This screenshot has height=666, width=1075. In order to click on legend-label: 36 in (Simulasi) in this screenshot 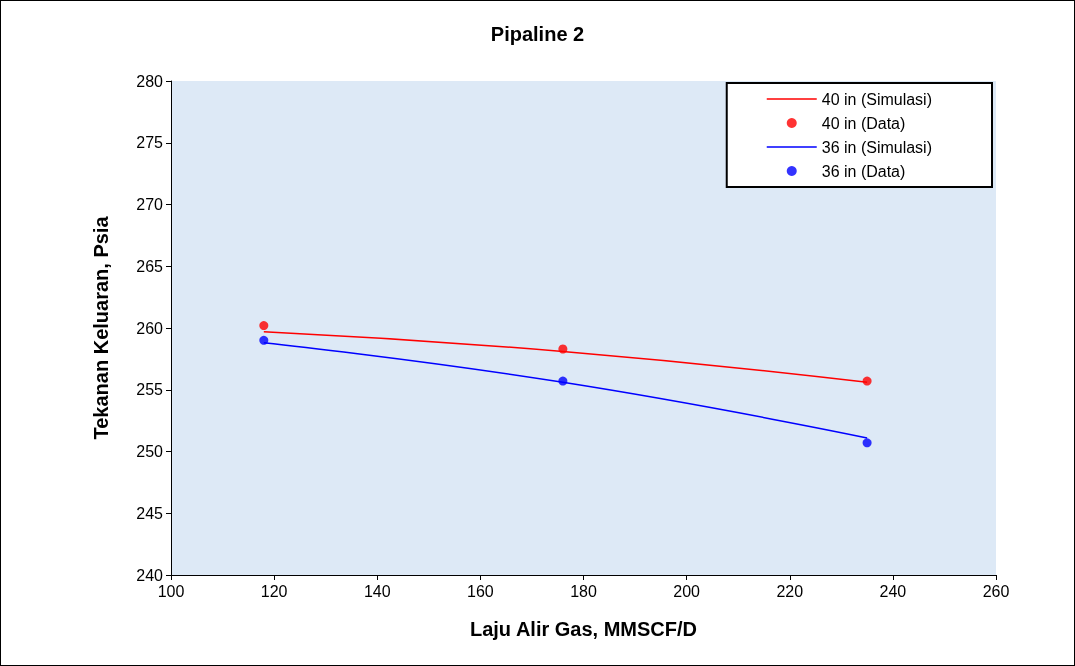, I will do `click(877, 147)`.